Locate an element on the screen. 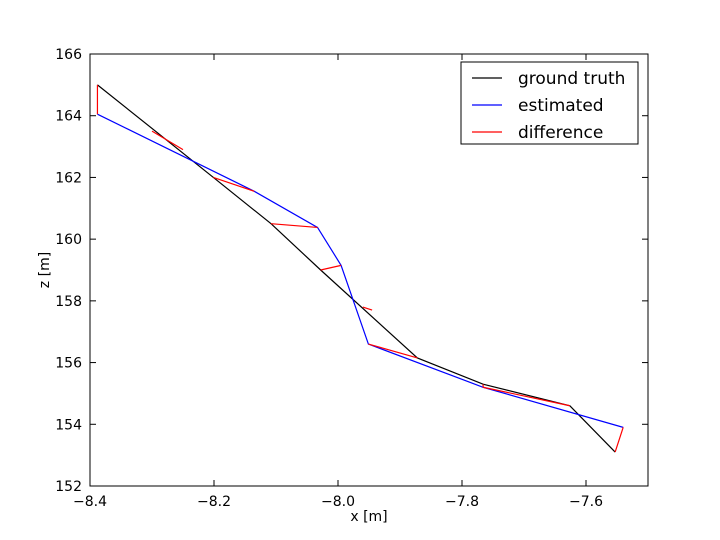 This screenshot has height=540, width=720. y-tick-label: 164 is located at coordinates (68, 117).